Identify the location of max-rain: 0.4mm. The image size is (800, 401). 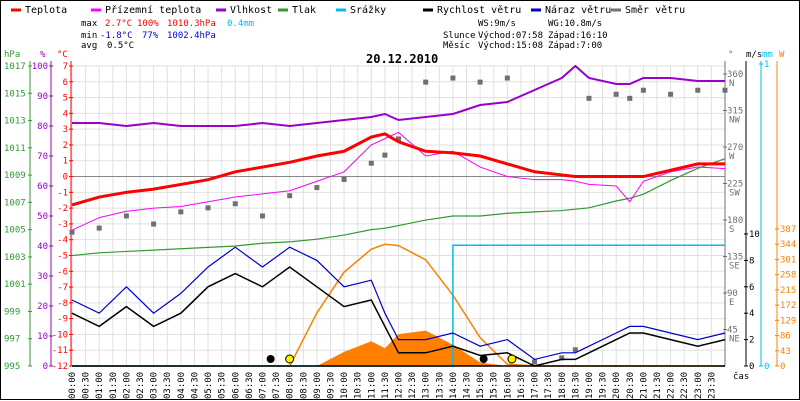
(240, 24).